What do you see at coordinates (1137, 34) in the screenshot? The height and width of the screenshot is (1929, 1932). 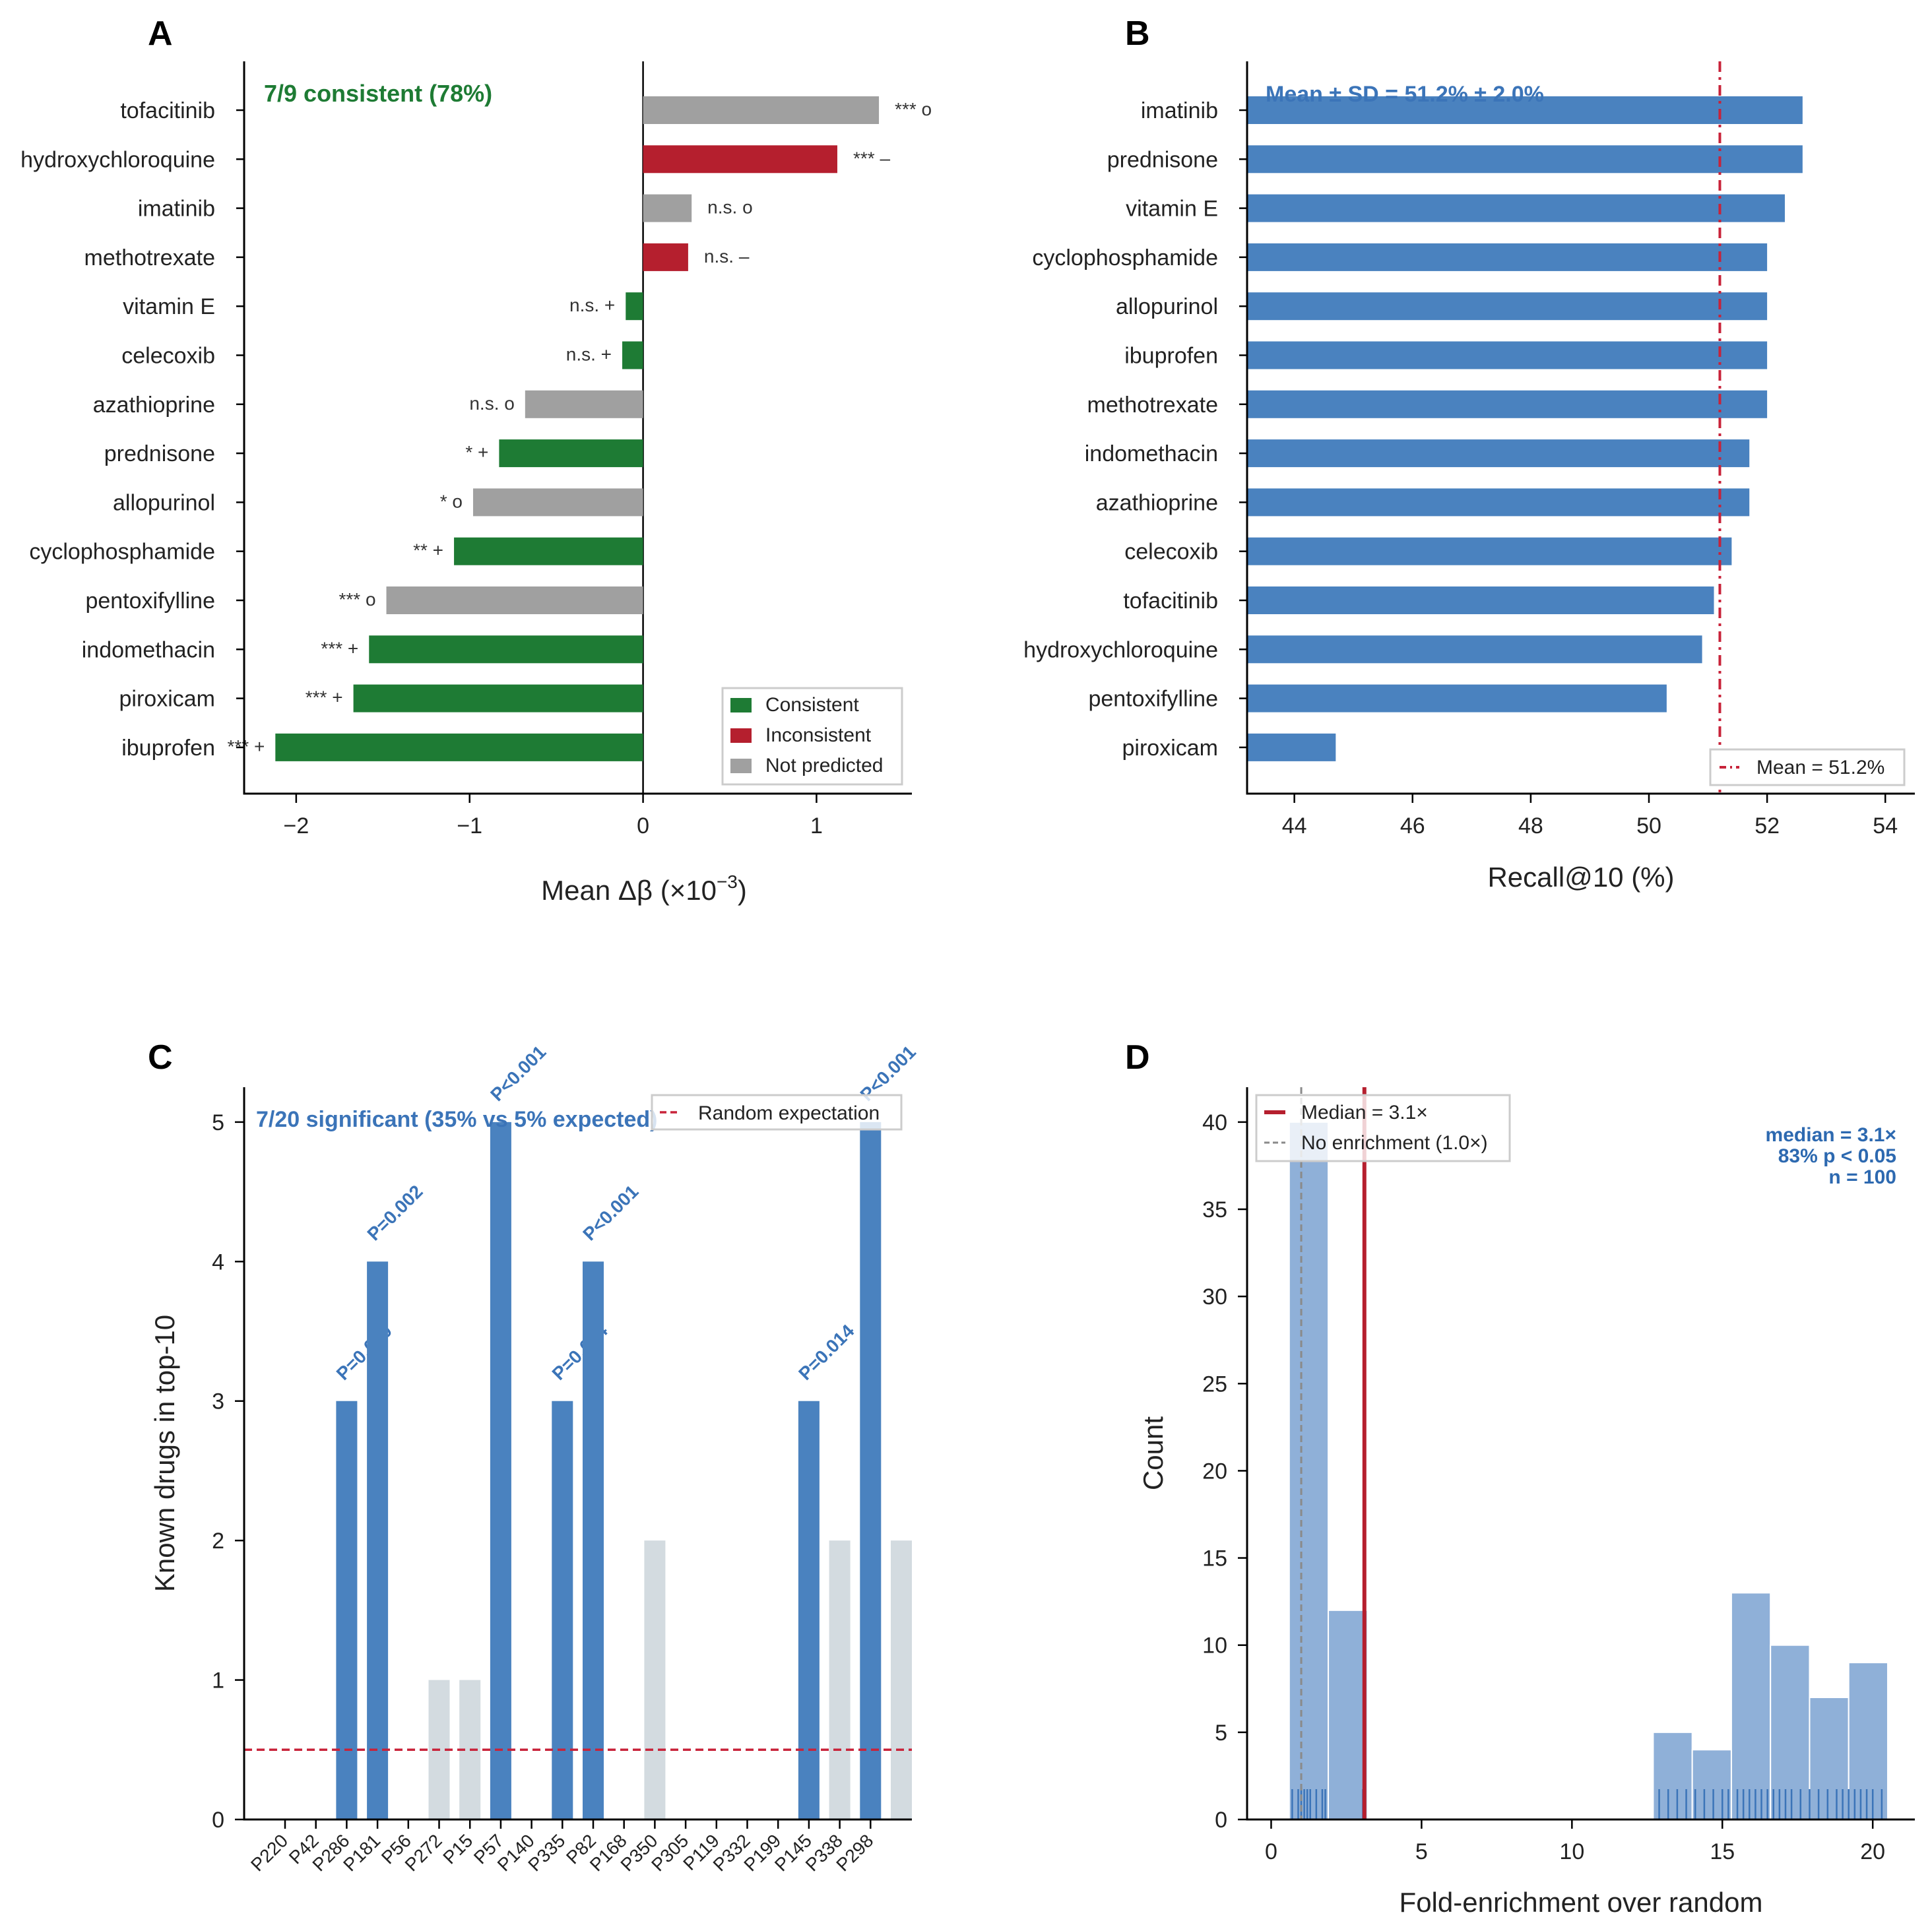 I see `panel-label: B` at bounding box center [1137, 34].